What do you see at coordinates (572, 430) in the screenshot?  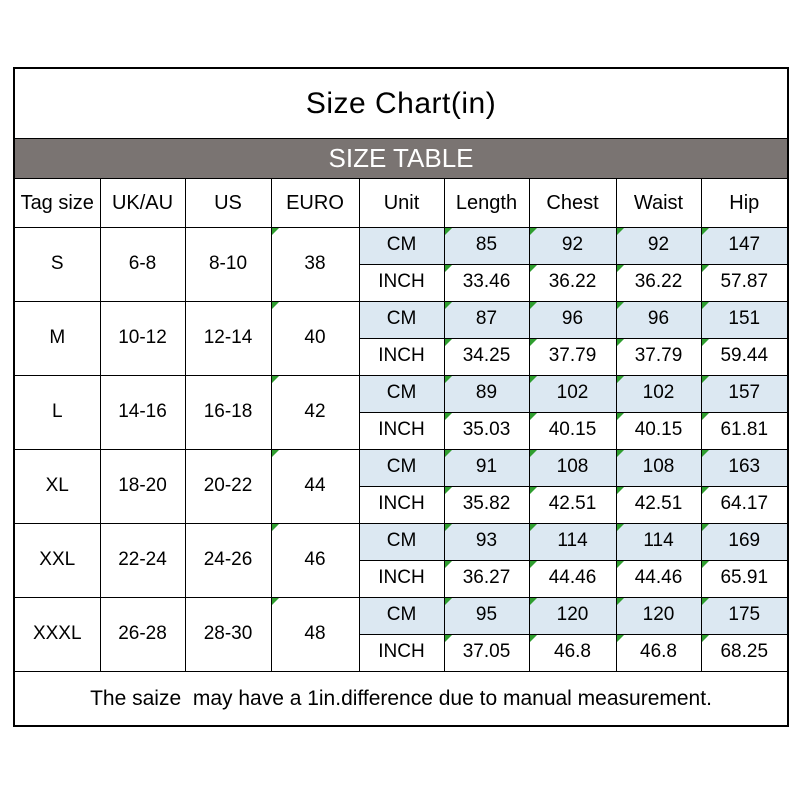 I see `inch-chest-value: 40.15` at bounding box center [572, 430].